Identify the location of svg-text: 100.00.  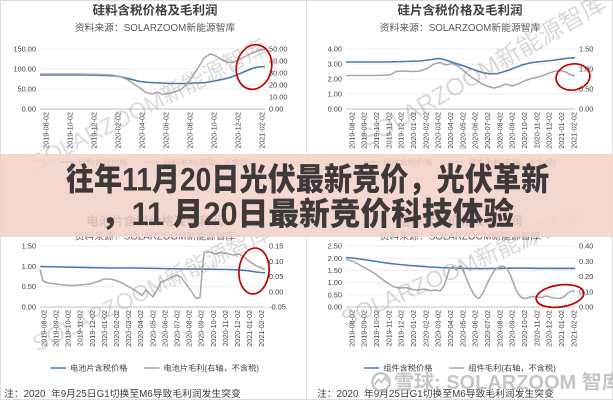
(24, 69).